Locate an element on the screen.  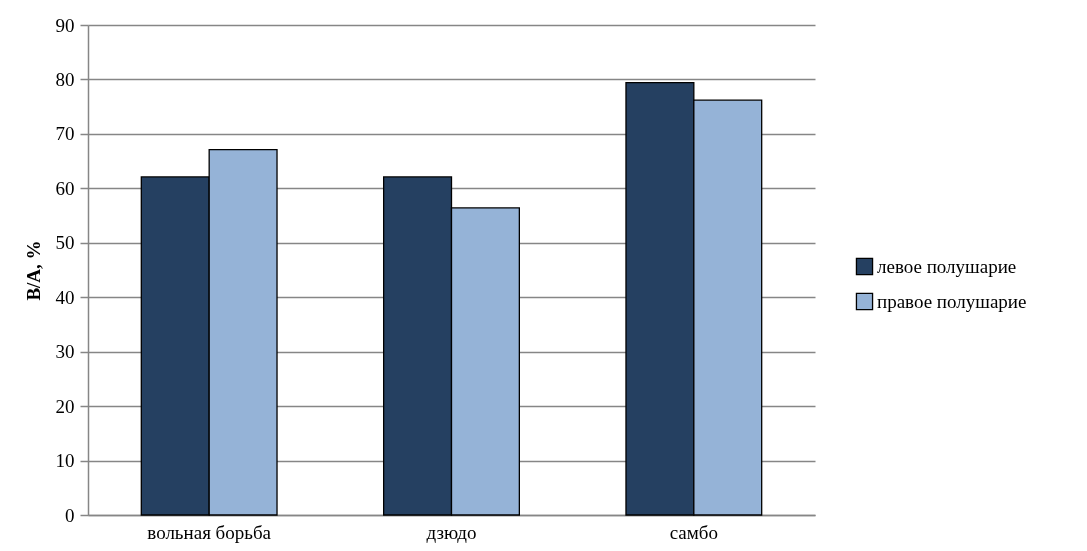
x-tick-label: самбо is located at coordinates (693, 532).